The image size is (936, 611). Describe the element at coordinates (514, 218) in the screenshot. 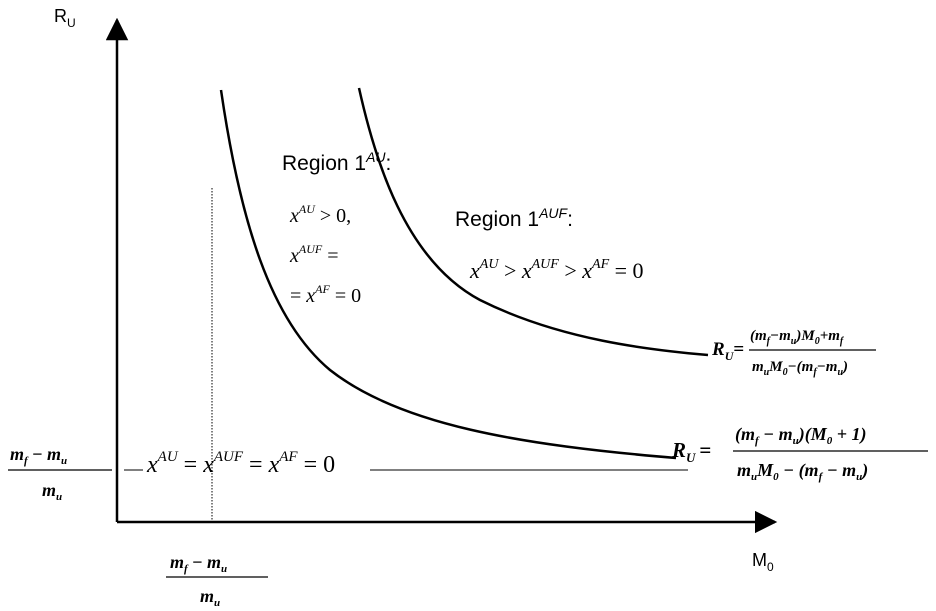

I see `region-1auf-title: Region 1AUF:` at that location.